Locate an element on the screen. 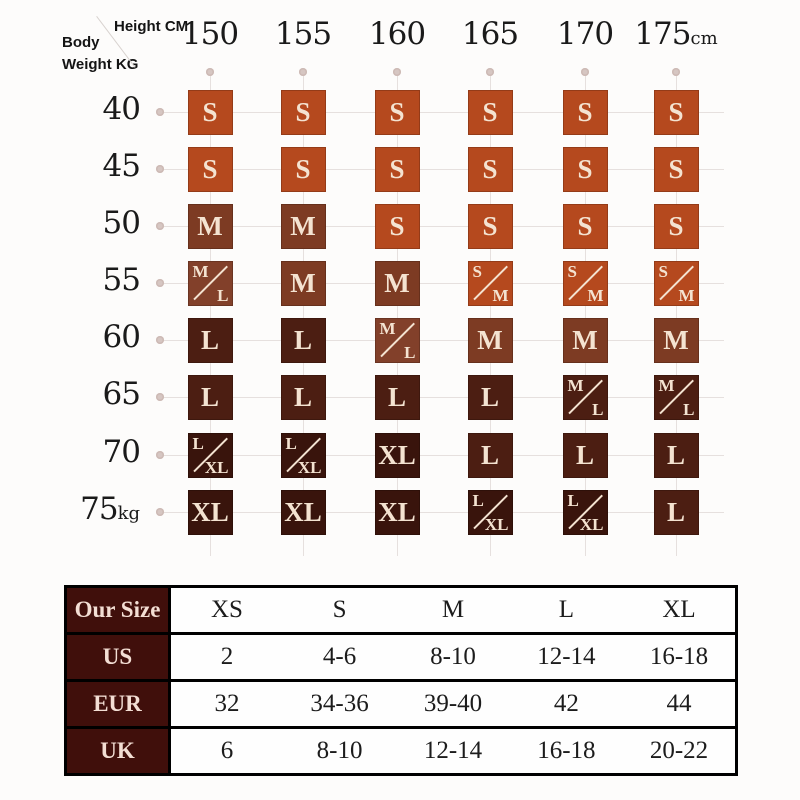  row-header: UK is located at coordinates (118, 750).